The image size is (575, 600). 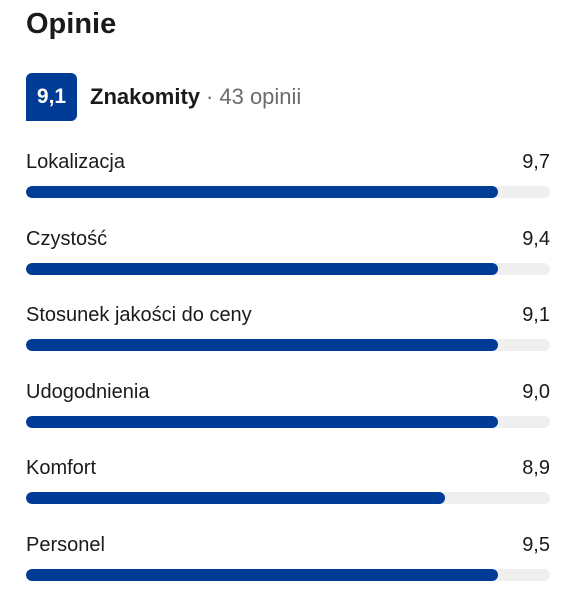 What do you see at coordinates (65, 545) in the screenshot?
I see `category-label: Personel` at bounding box center [65, 545].